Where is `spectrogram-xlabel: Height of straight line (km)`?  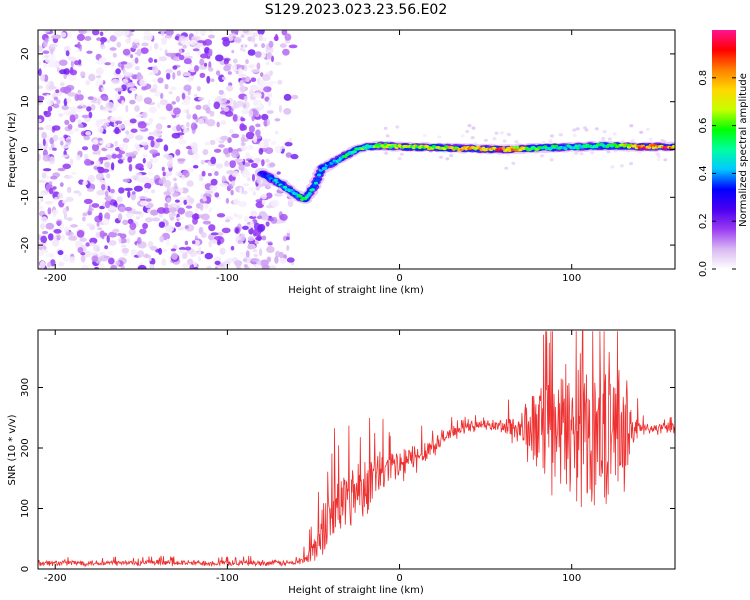 spectrogram-xlabel: Height of straight line (km) is located at coordinates (356, 290).